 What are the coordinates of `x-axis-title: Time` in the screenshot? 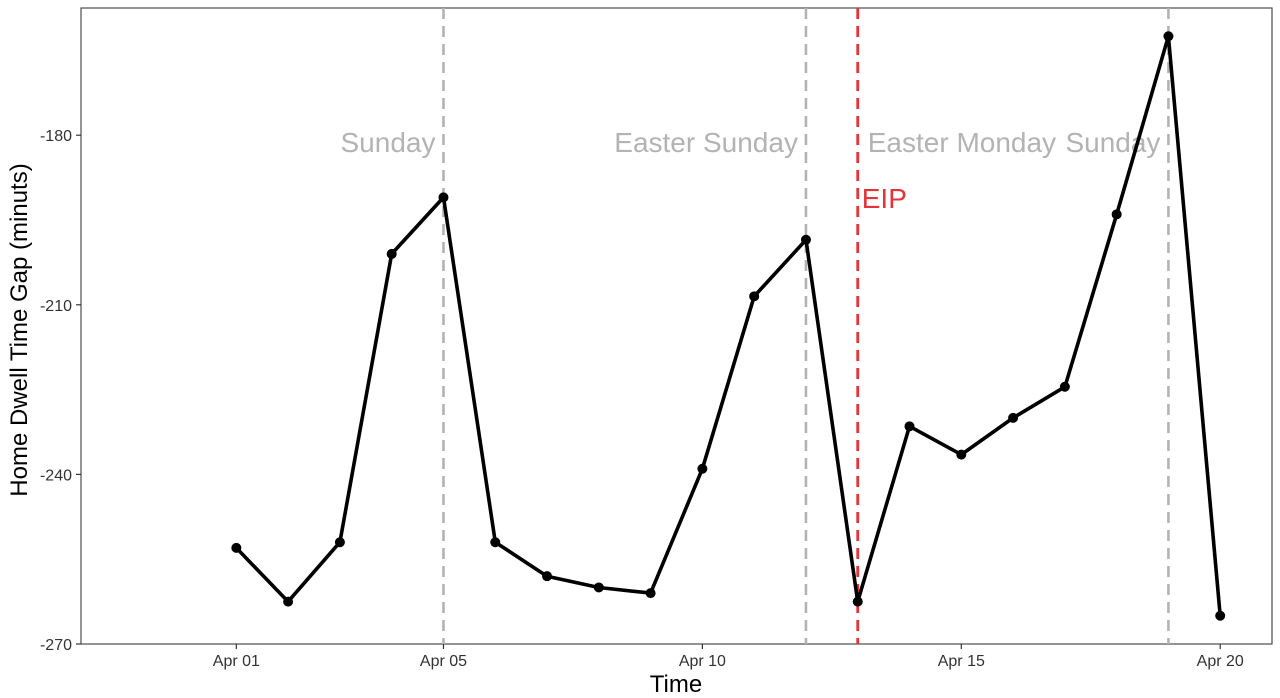 It's located at (676, 684).